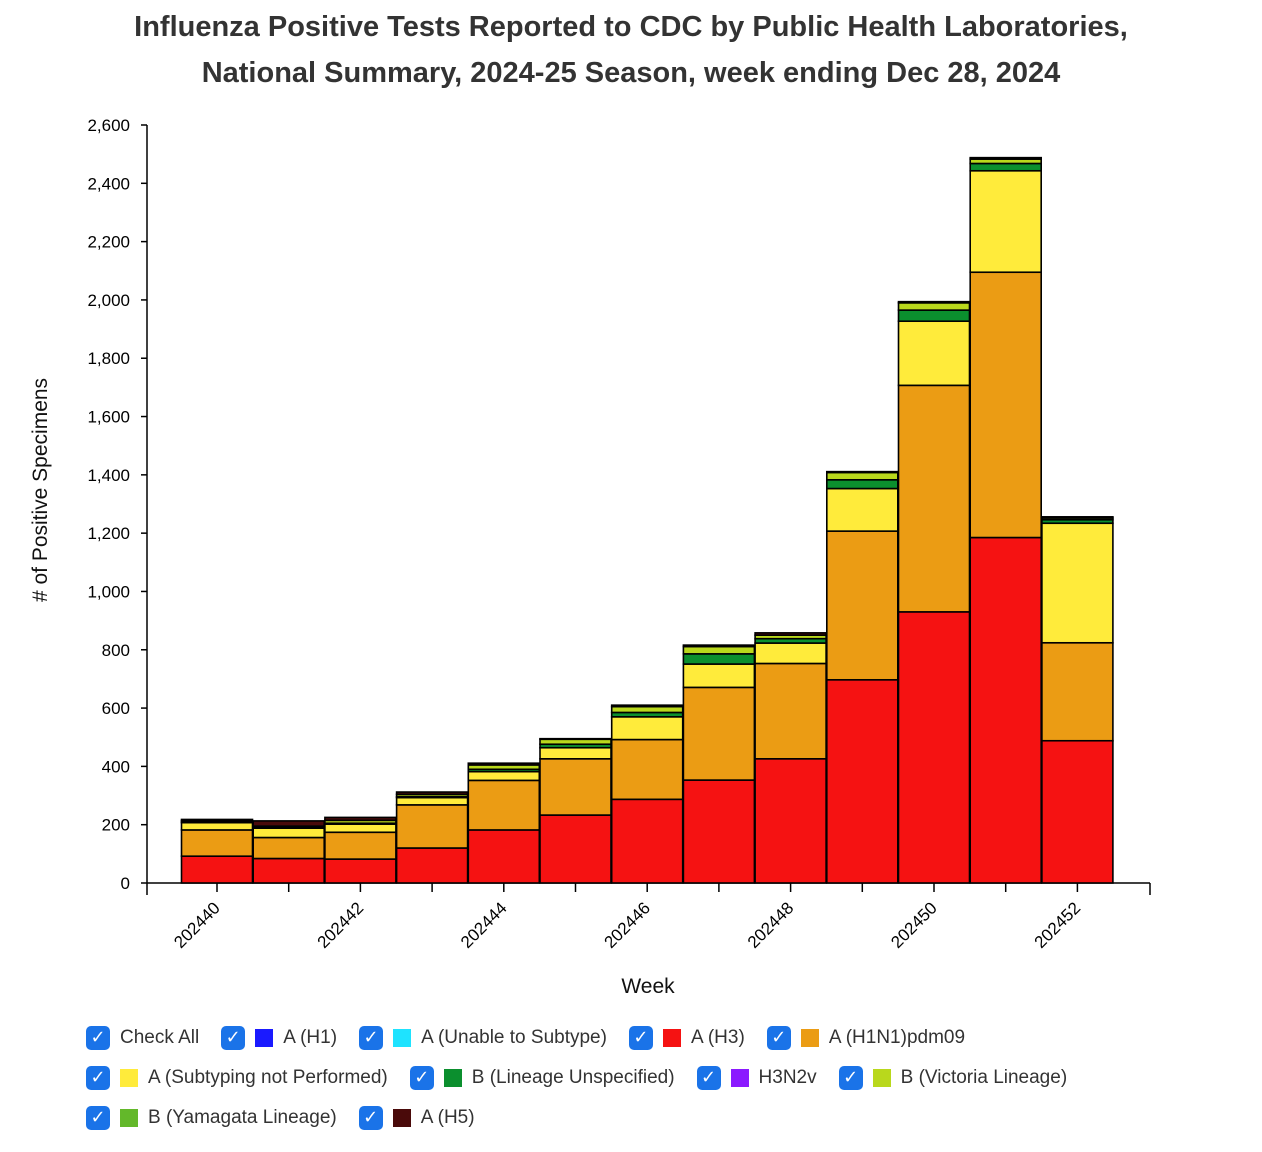 The image size is (1262, 1152). I want to click on legend-checkbox-h3: ✓, so click(640, 1038).